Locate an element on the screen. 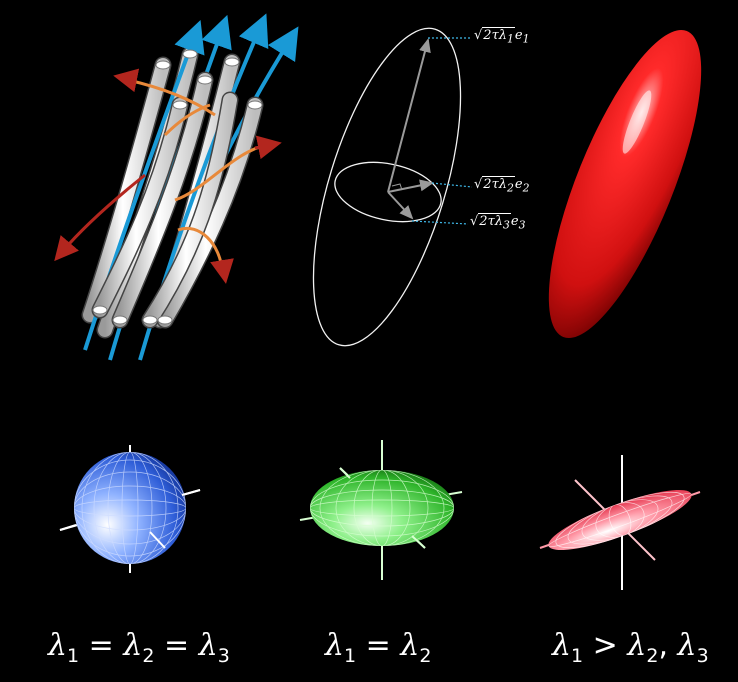  prolate-ellipsoid is located at coordinates (620, 522).